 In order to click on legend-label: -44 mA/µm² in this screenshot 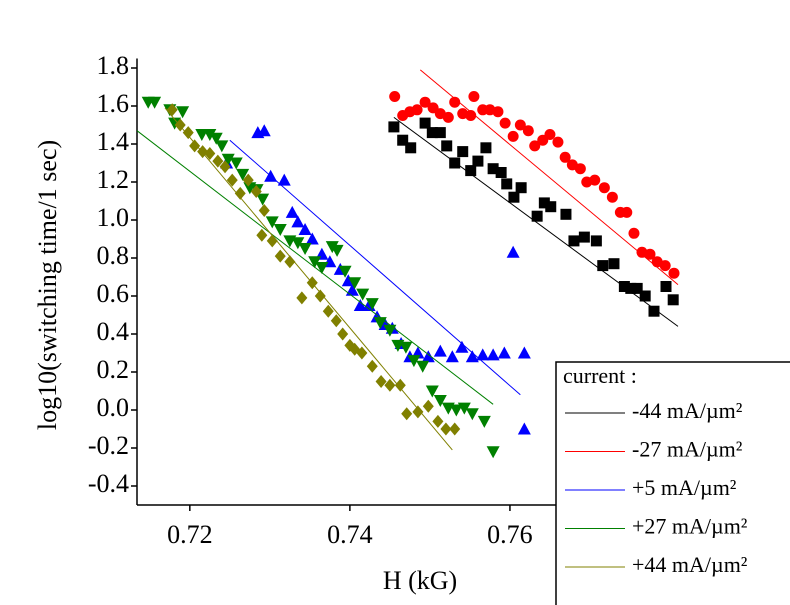, I will do `click(687, 410)`.